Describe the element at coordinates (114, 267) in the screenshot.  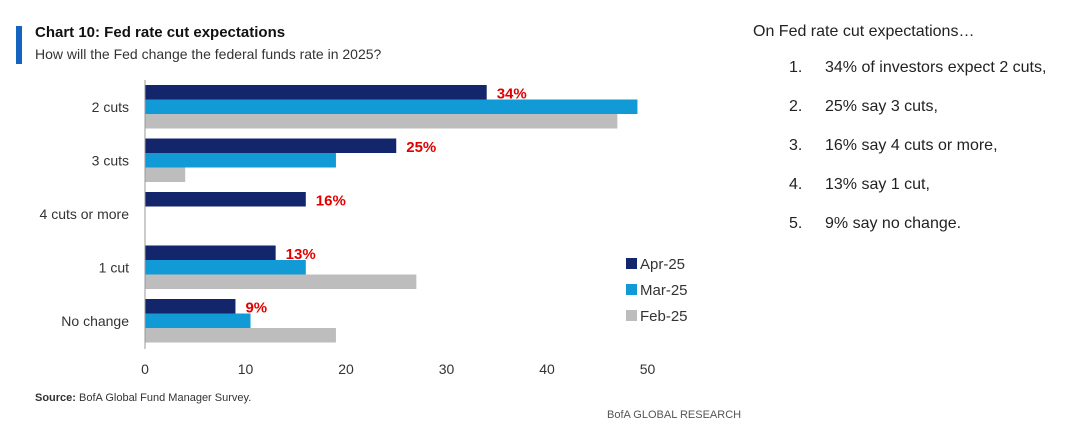
I see `category-label: 1 cut` at that location.